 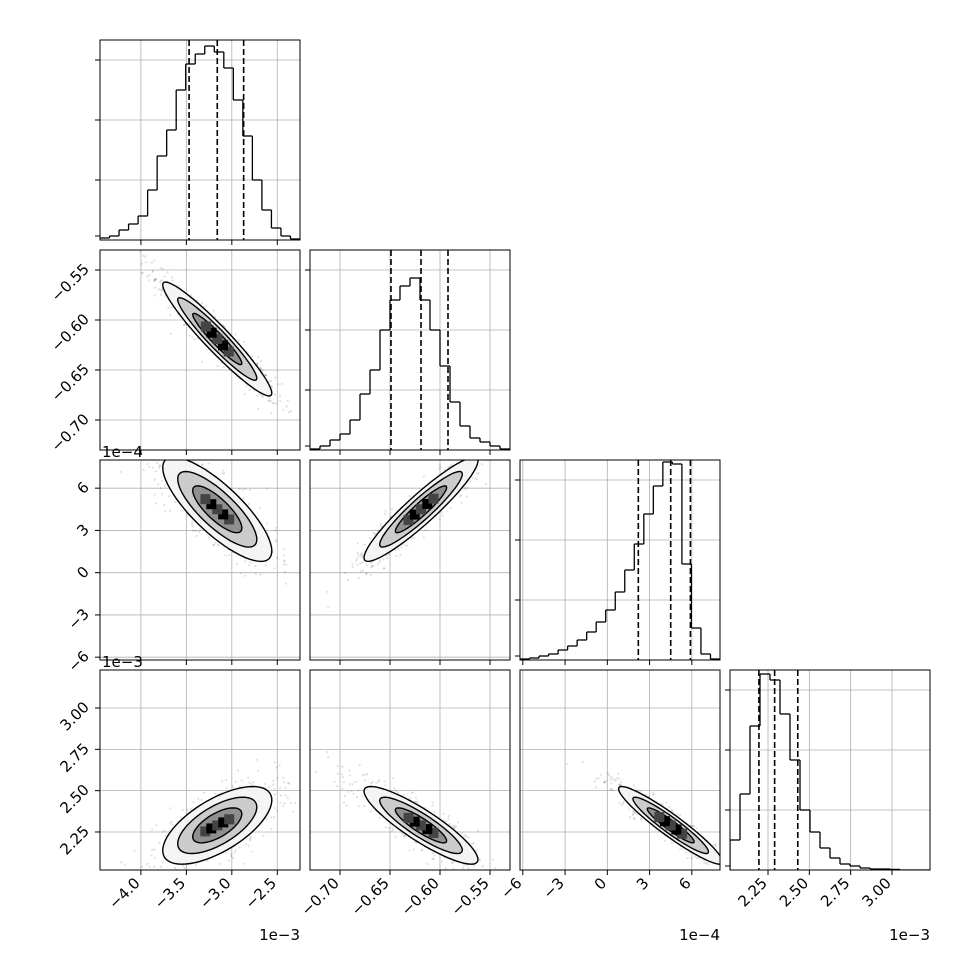 What do you see at coordinates (74, 840) in the screenshot?
I see `y-tick-label: 2.25` at bounding box center [74, 840].